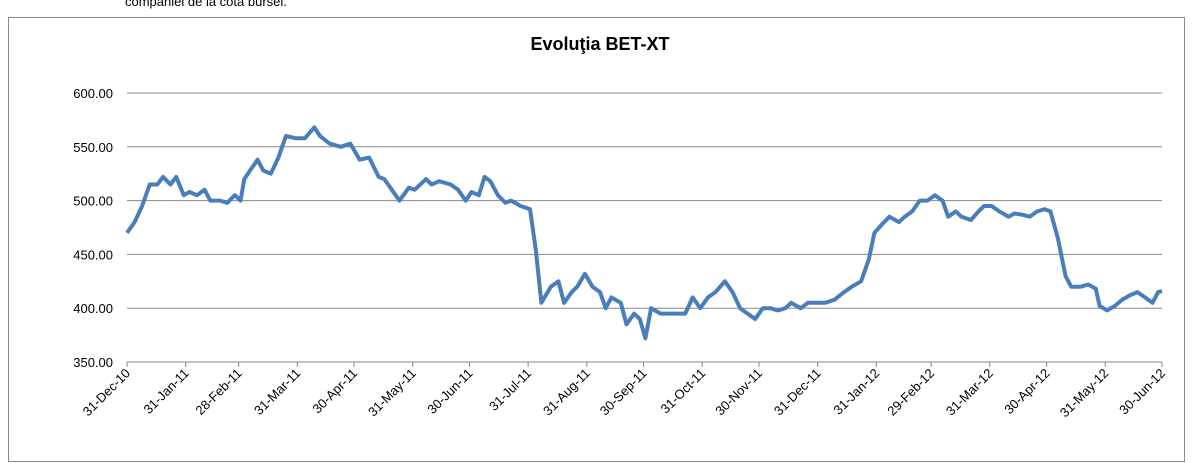 This screenshot has width=1195, height=463. Describe the element at coordinates (93, 362) in the screenshot. I see `y-tick-label: 350.00` at that location.